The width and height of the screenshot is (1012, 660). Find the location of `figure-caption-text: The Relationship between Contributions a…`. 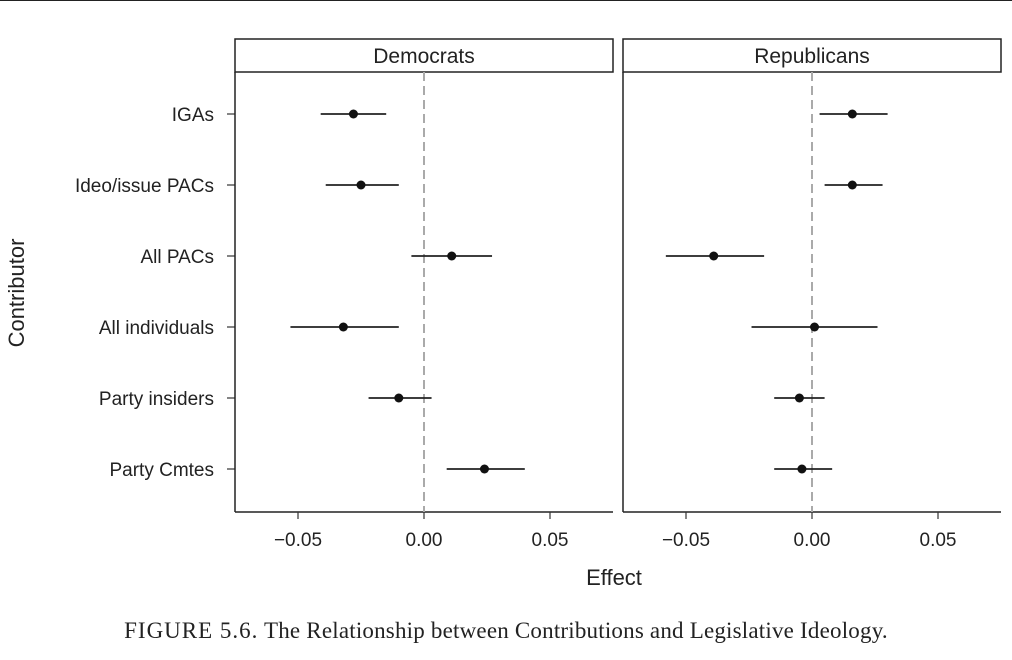

figure-caption-text: The Relationship between Contributions a… is located at coordinates (573, 630).